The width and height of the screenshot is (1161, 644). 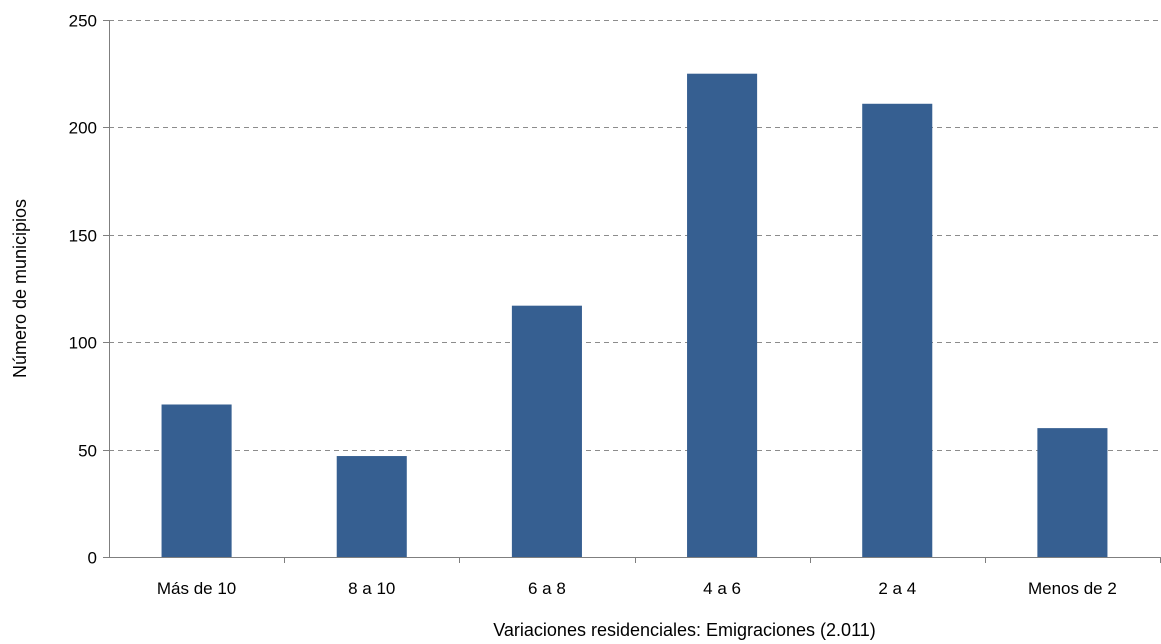 What do you see at coordinates (1072, 588) in the screenshot?
I see `x-tick-label: Menos de 2` at bounding box center [1072, 588].